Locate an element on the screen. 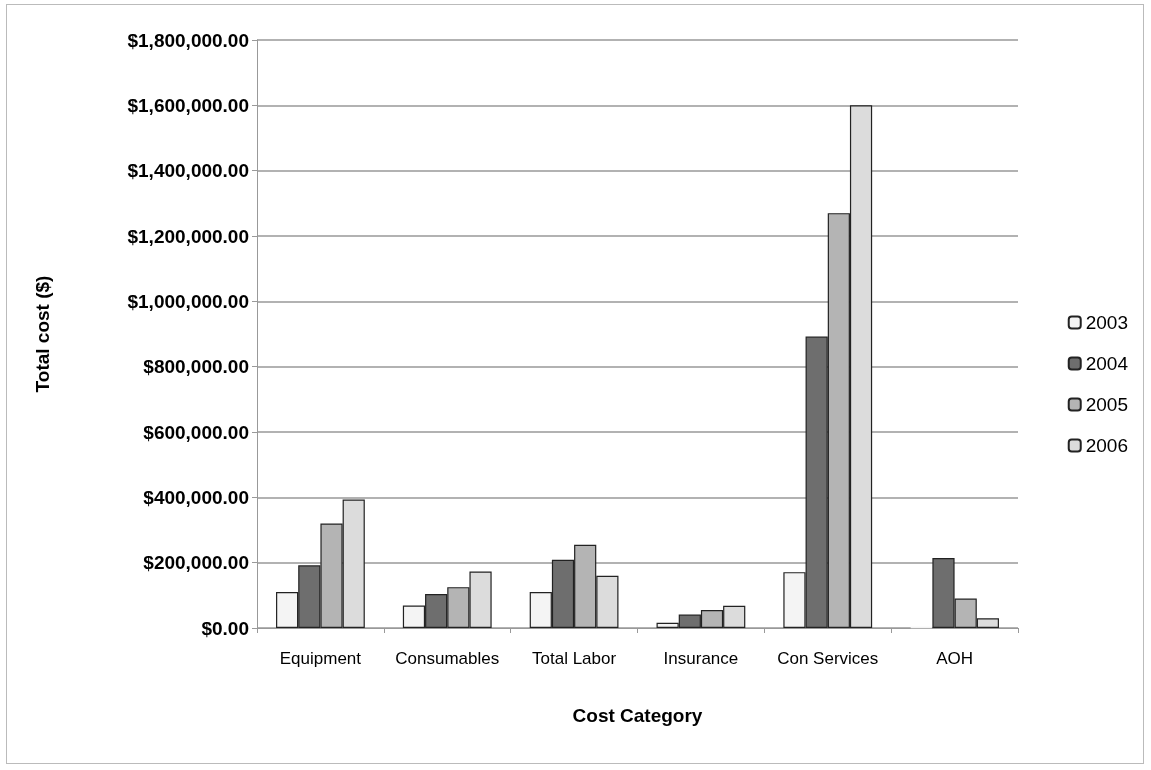 The image size is (1151, 770). x-tick-label: Total Labor is located at coordinates (574, 658).